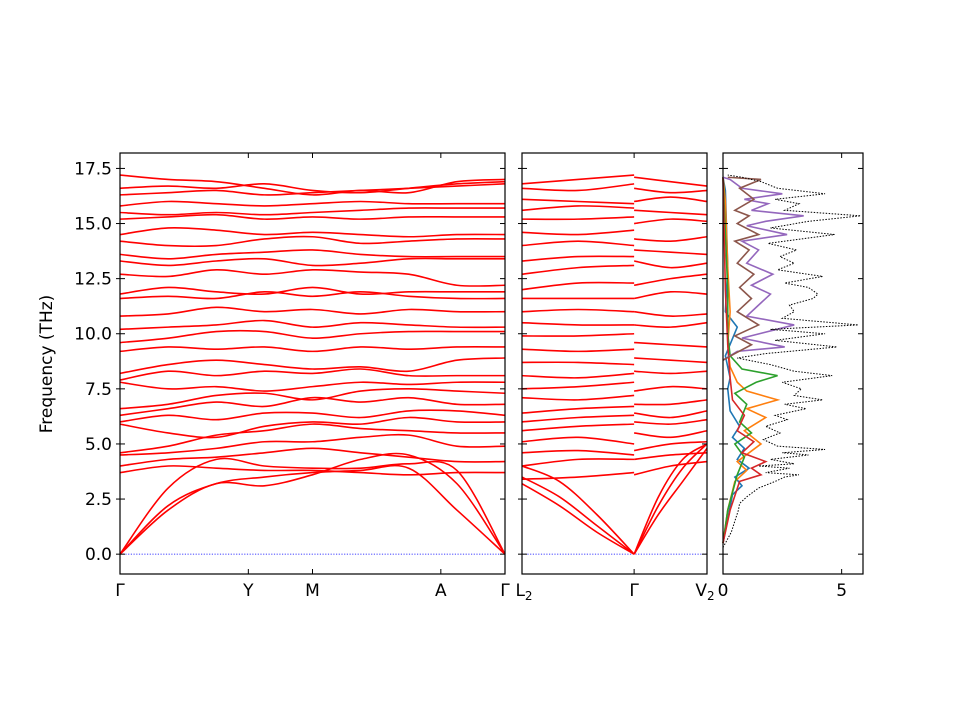 The width and height of the screenshot is (960, 720). Describe the element at coordinates (312, 591) in the screenshot. I see `x-tick-label: M` at that location.